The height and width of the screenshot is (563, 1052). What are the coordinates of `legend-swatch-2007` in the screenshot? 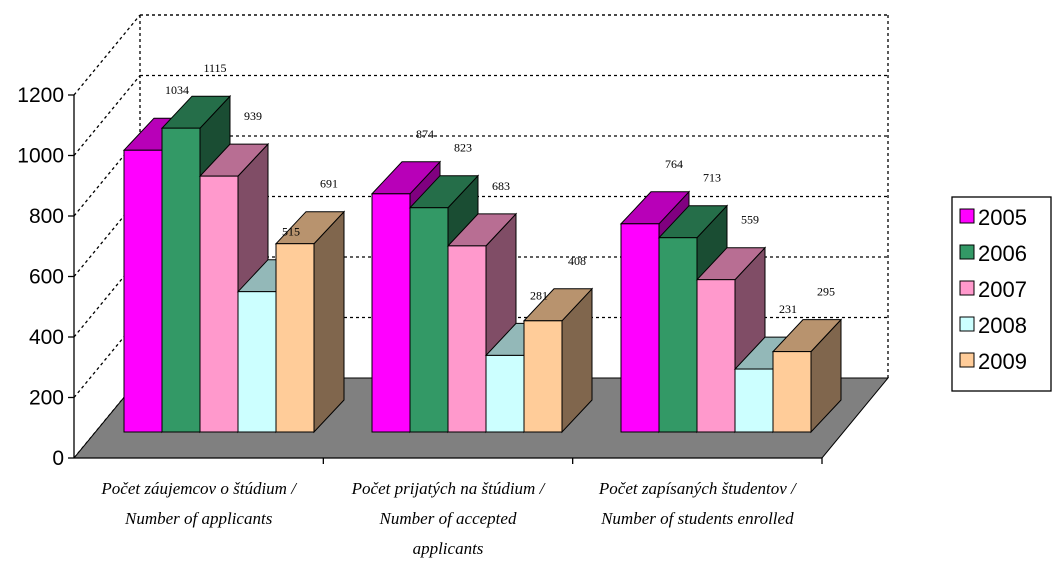 It's located at (967, 288).